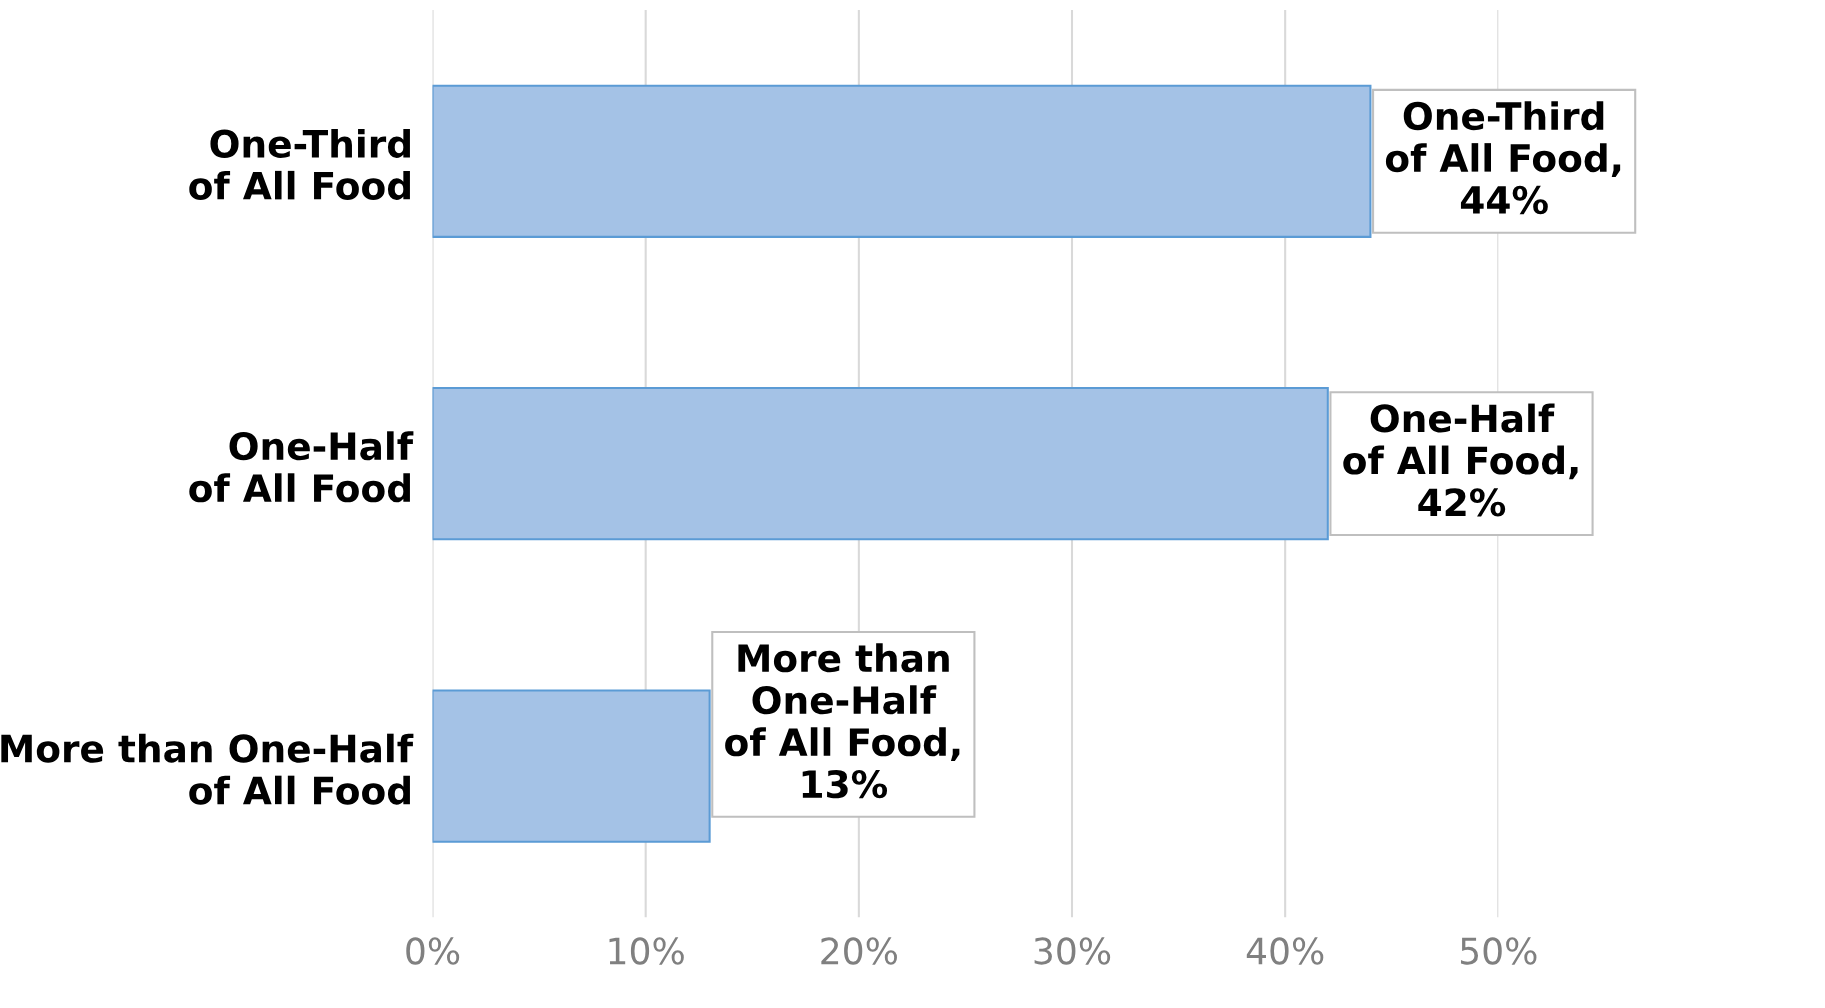  Describe the element at coordinates (207, 769) in the screenshot. I see `y-tick-label: More than One-Half of All Food` at that location.